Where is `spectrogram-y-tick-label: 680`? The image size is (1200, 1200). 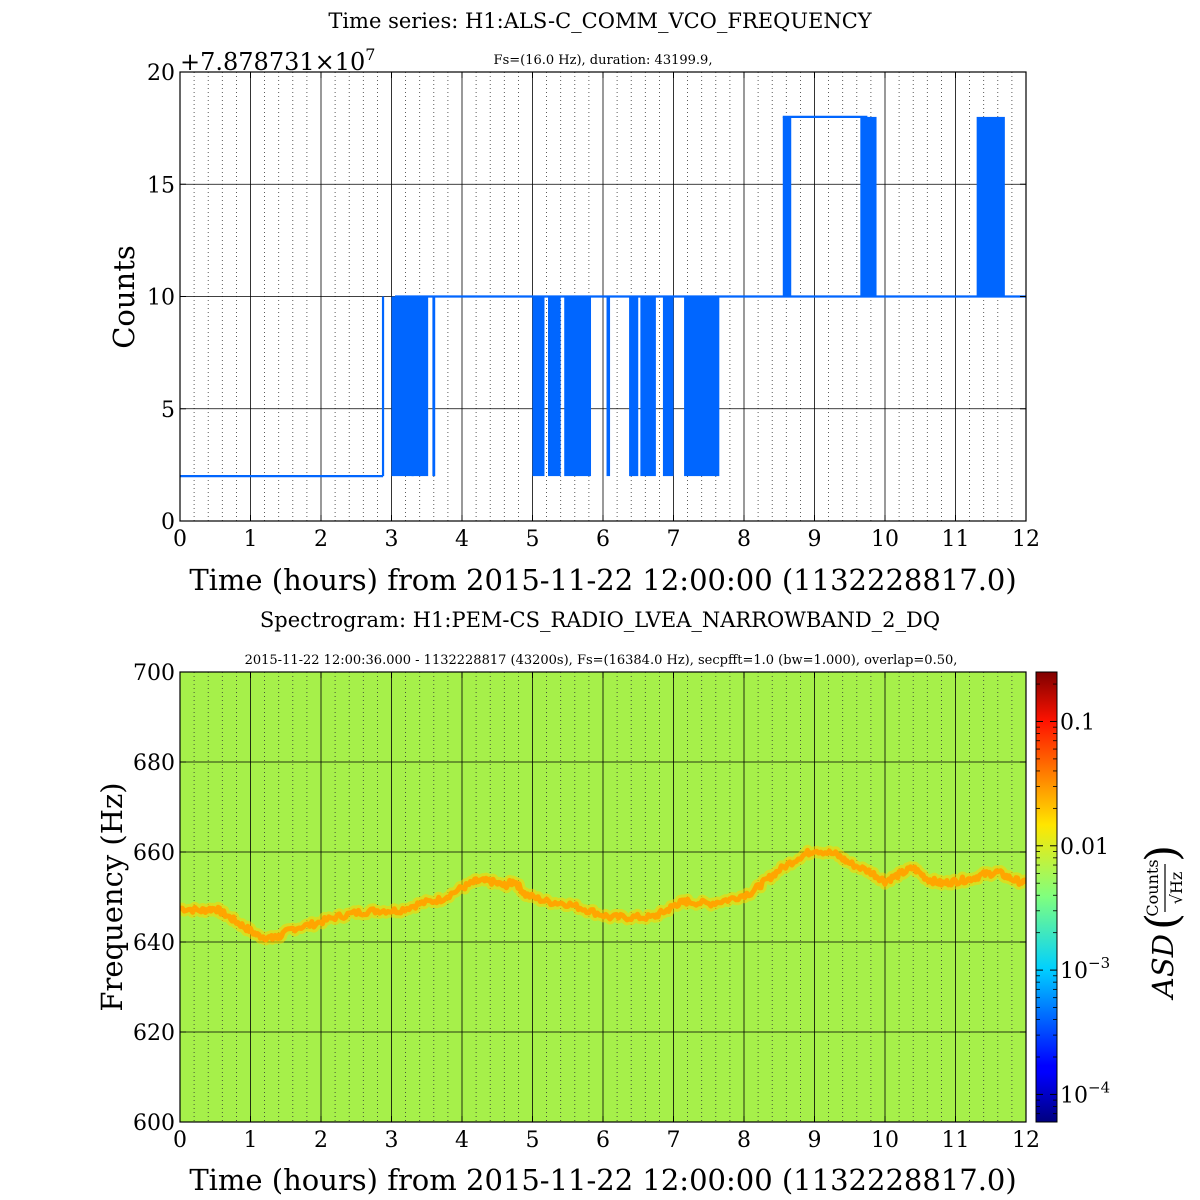
spectrogram-y-tick-label: 680 is located at coordinates (154, 763).